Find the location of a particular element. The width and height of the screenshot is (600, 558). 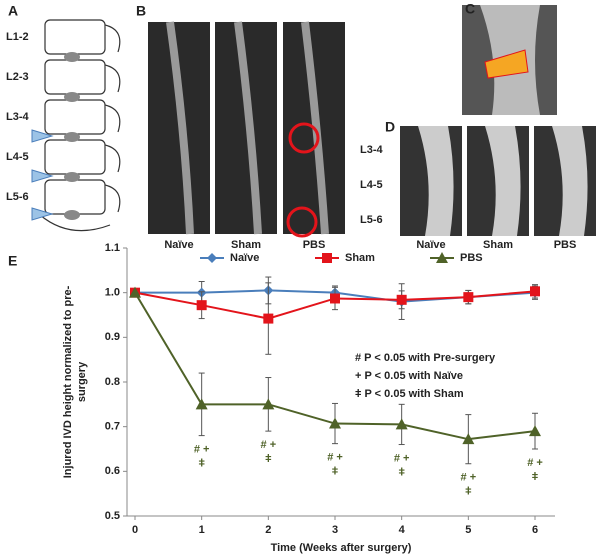

spine-sketch is located at coordinates (80, 125).